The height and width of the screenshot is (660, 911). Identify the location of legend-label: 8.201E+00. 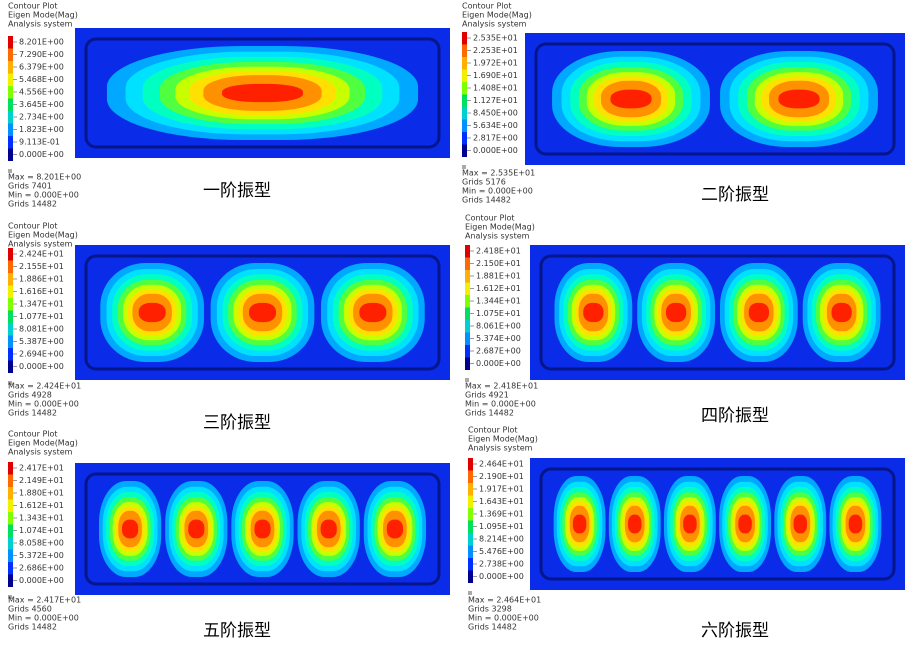
(41, 42).